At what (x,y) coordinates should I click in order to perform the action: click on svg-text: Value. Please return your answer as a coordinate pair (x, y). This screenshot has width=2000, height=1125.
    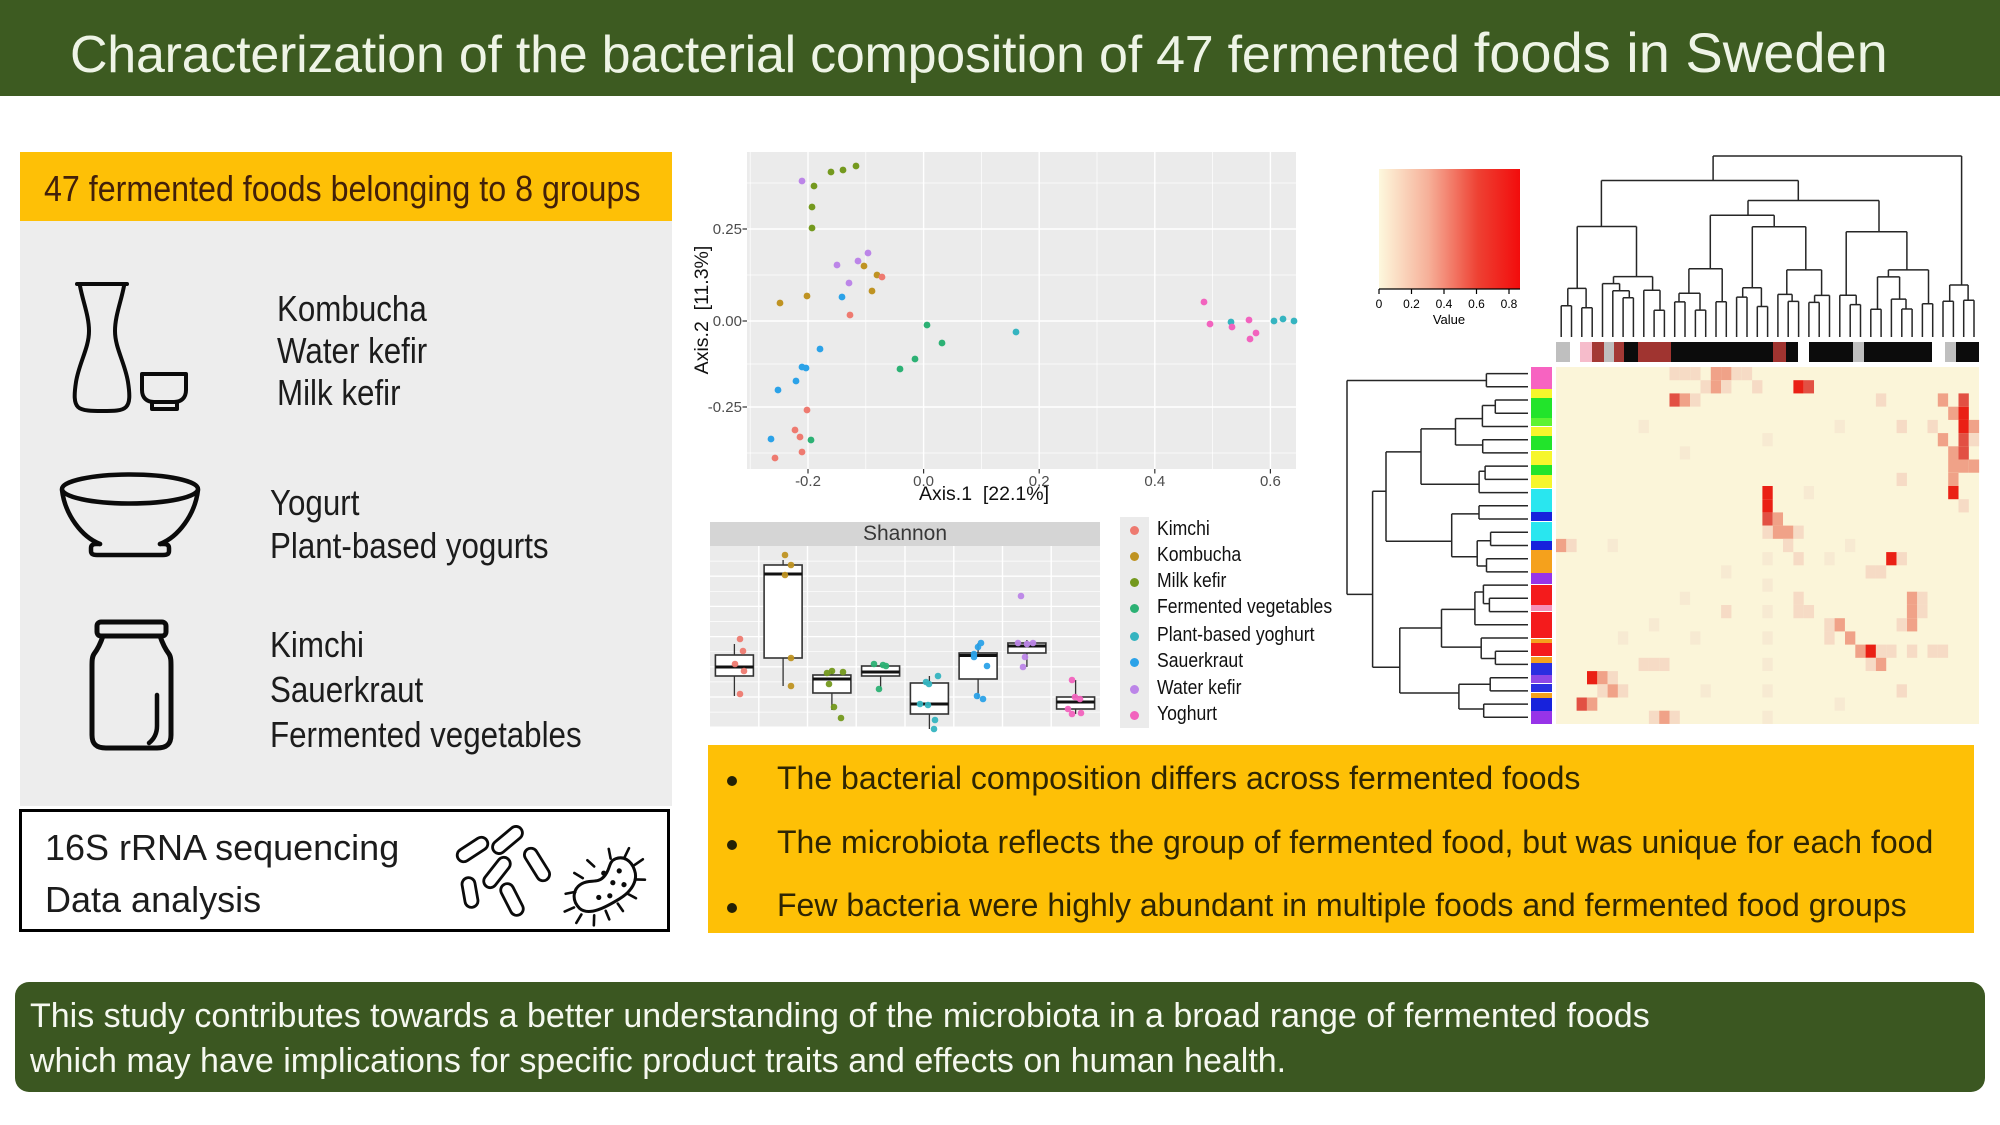
    Looking at the image, I should click on (1449, 319).